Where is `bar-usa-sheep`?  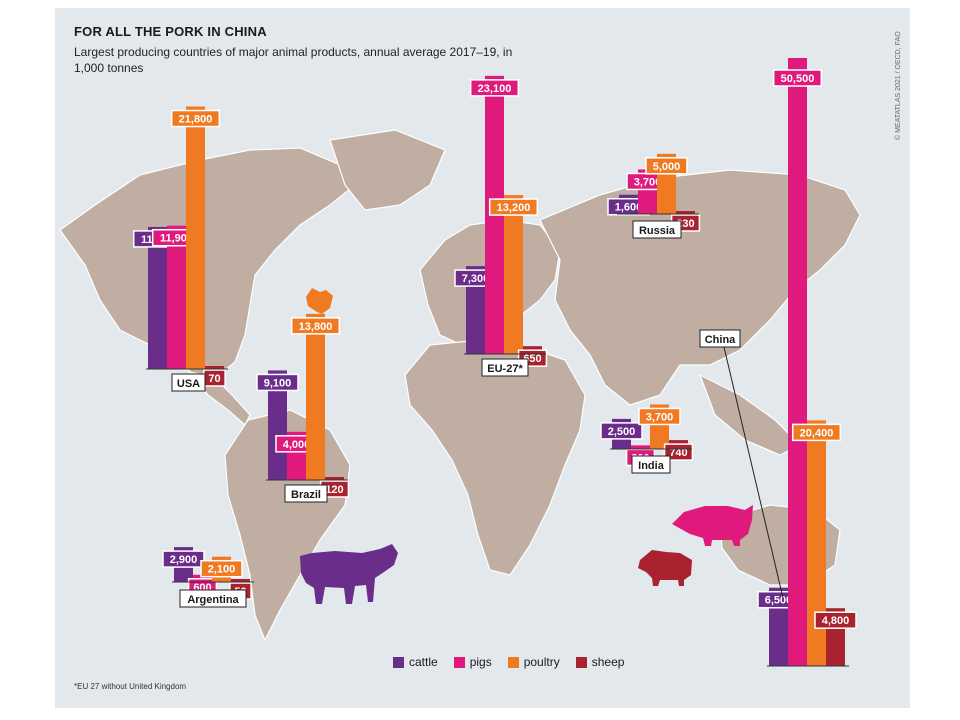 bar-usa-sheep is located at coordinates (214, 367).